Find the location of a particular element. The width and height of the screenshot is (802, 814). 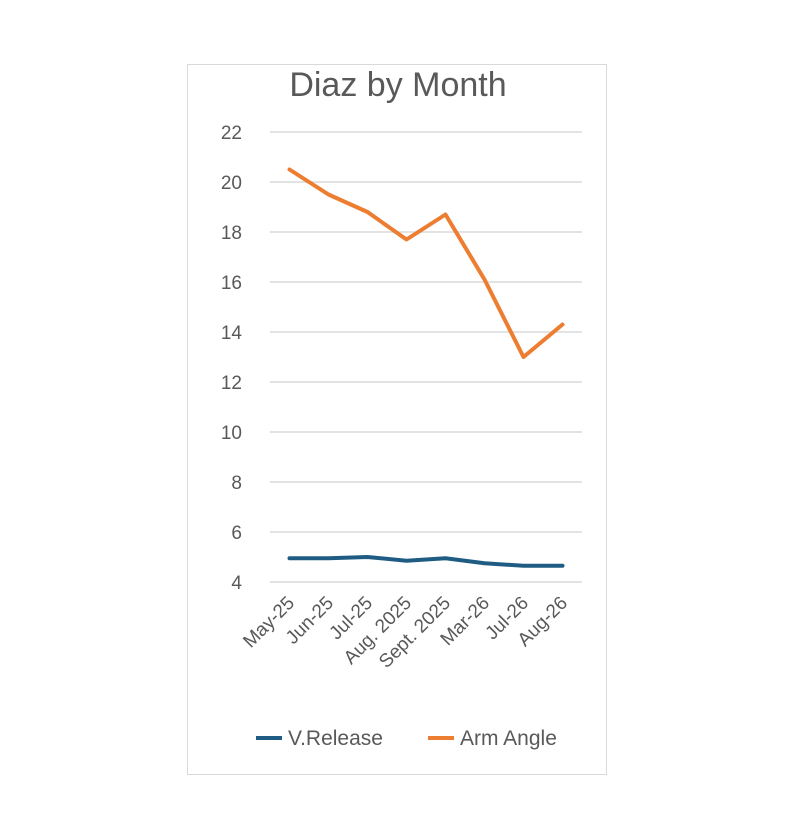

legend-item: Arm Angle is located at coordinates (492, 738).